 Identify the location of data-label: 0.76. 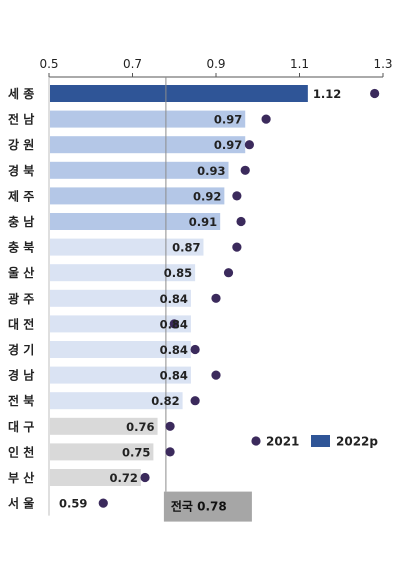
(140, 427).